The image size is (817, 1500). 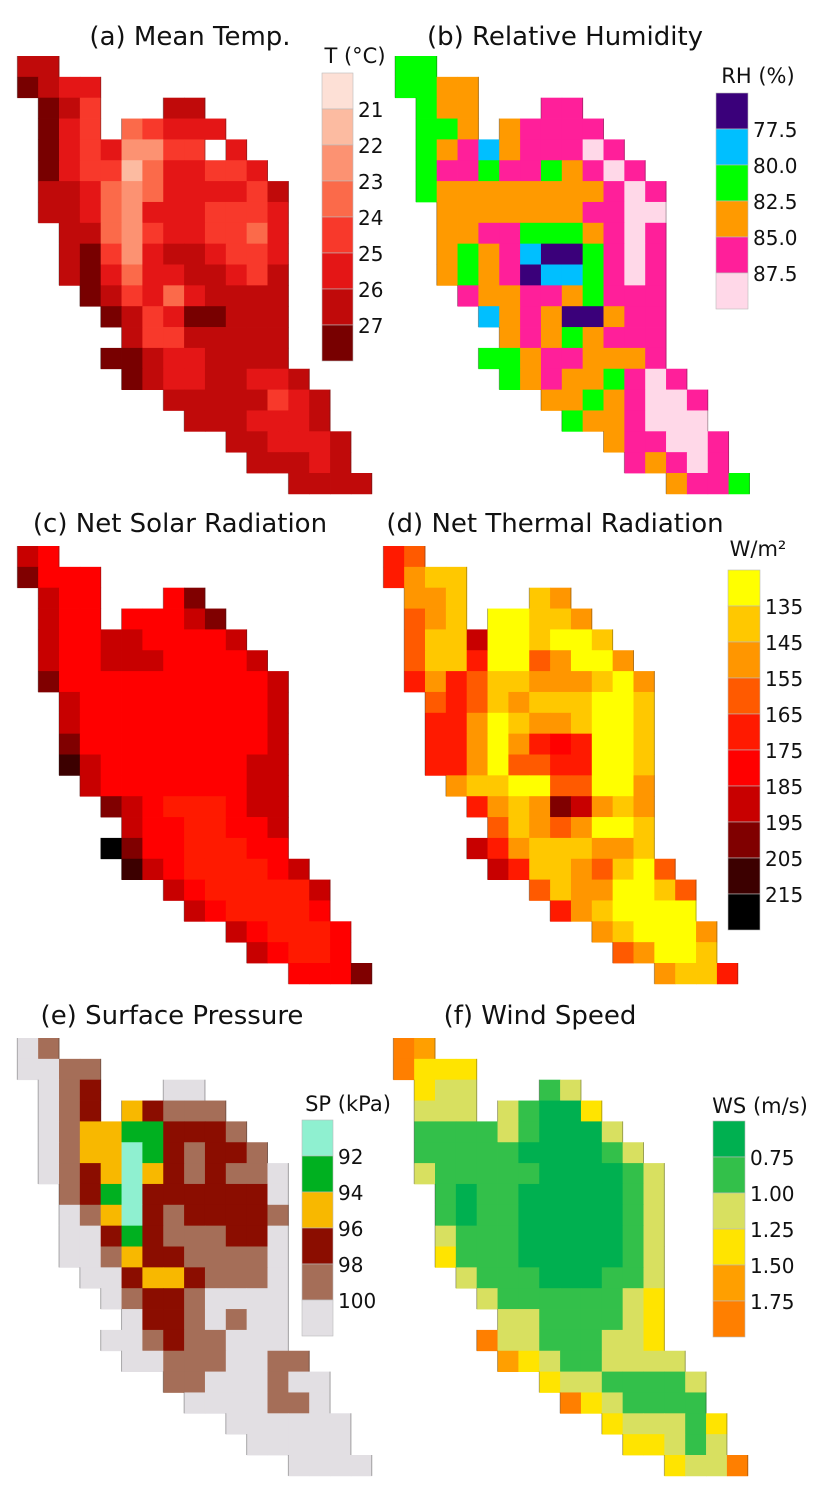 I want to click on legend-tick-label: 0.75, so click(x=772, y=1158).